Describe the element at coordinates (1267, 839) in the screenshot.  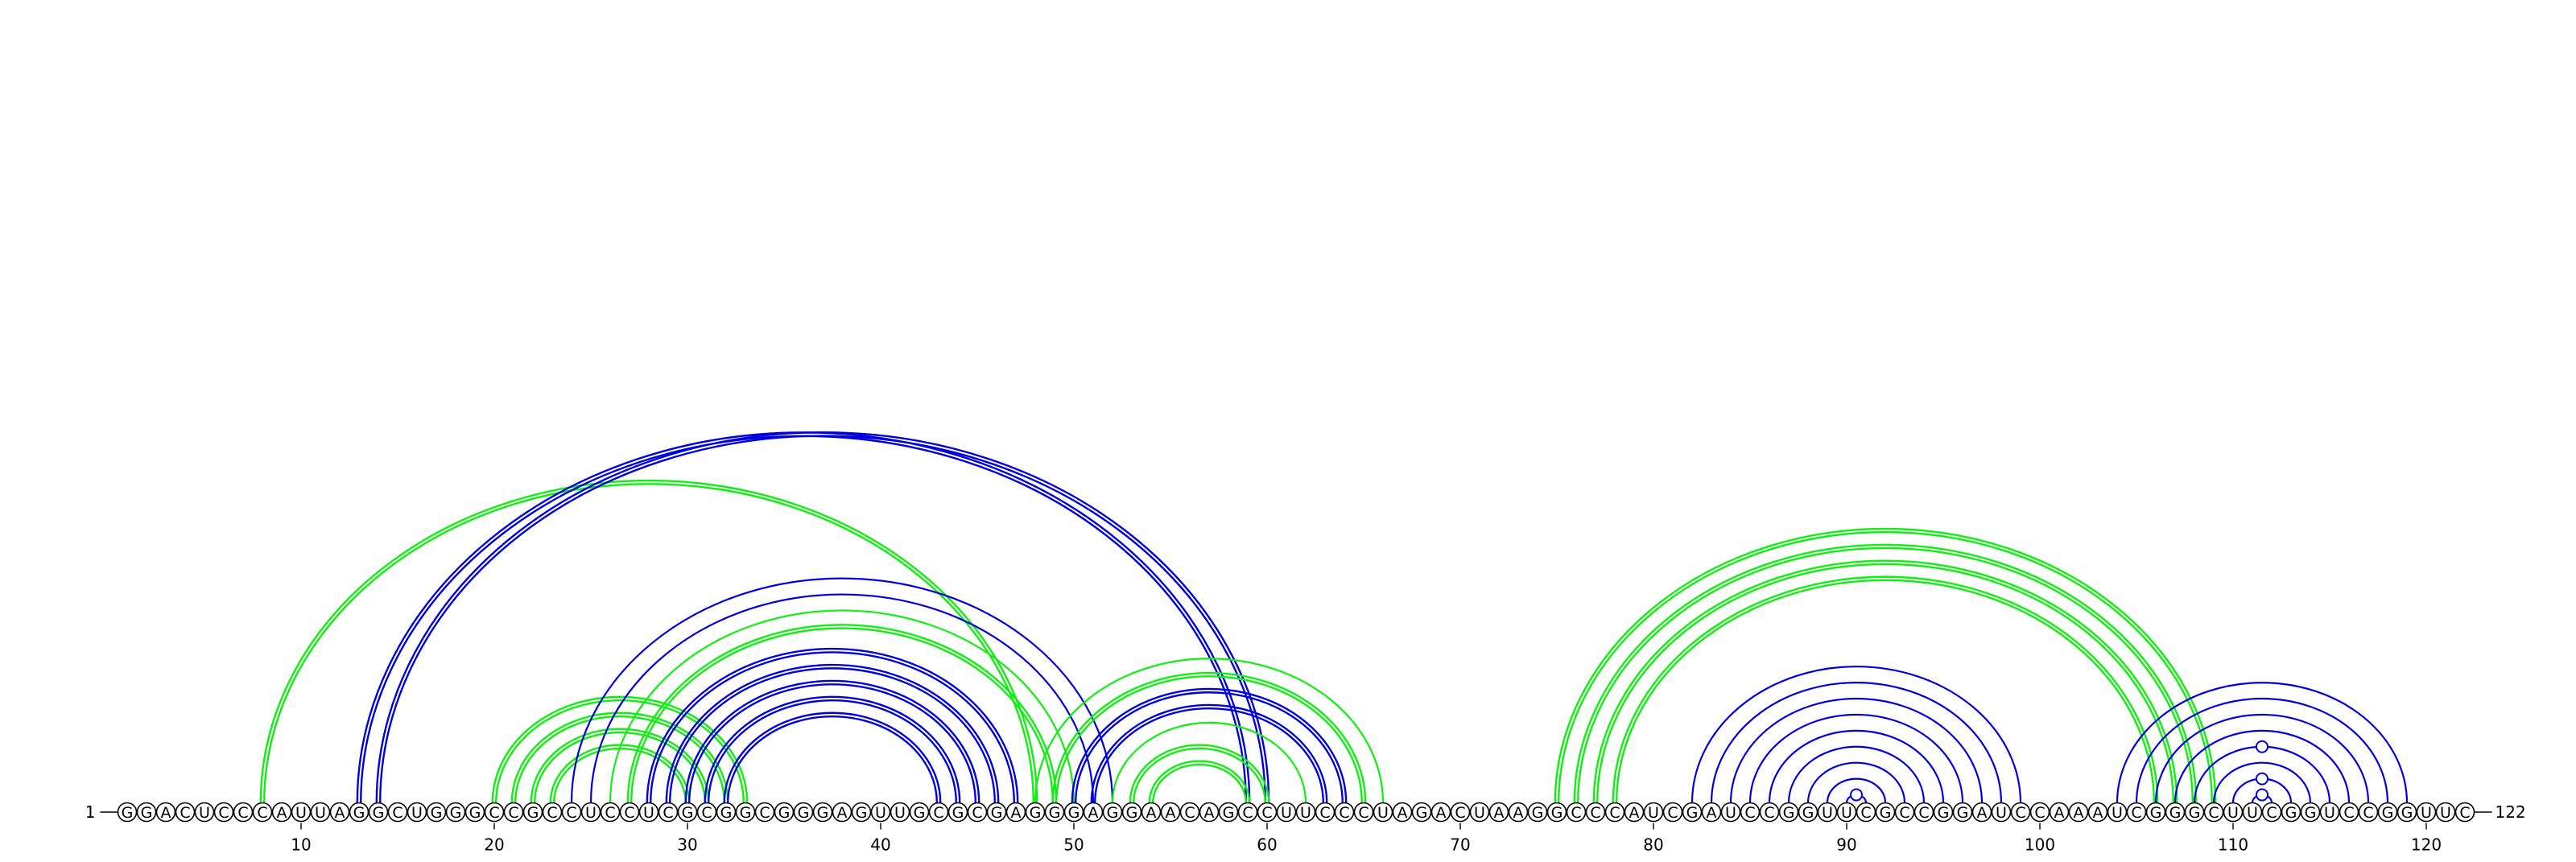
I see `position-tick: 60` at that location.